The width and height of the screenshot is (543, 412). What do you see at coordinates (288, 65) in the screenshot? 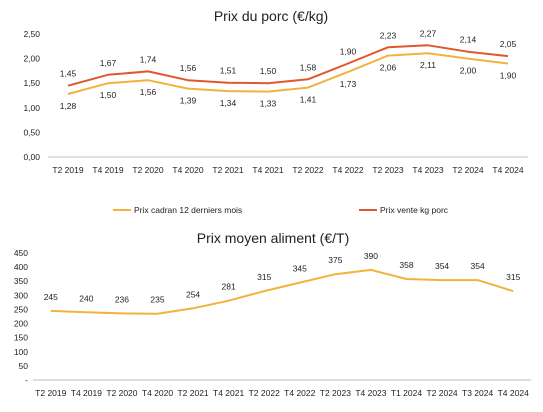
I see `series-line-vente` at bounding box center [288, 65].